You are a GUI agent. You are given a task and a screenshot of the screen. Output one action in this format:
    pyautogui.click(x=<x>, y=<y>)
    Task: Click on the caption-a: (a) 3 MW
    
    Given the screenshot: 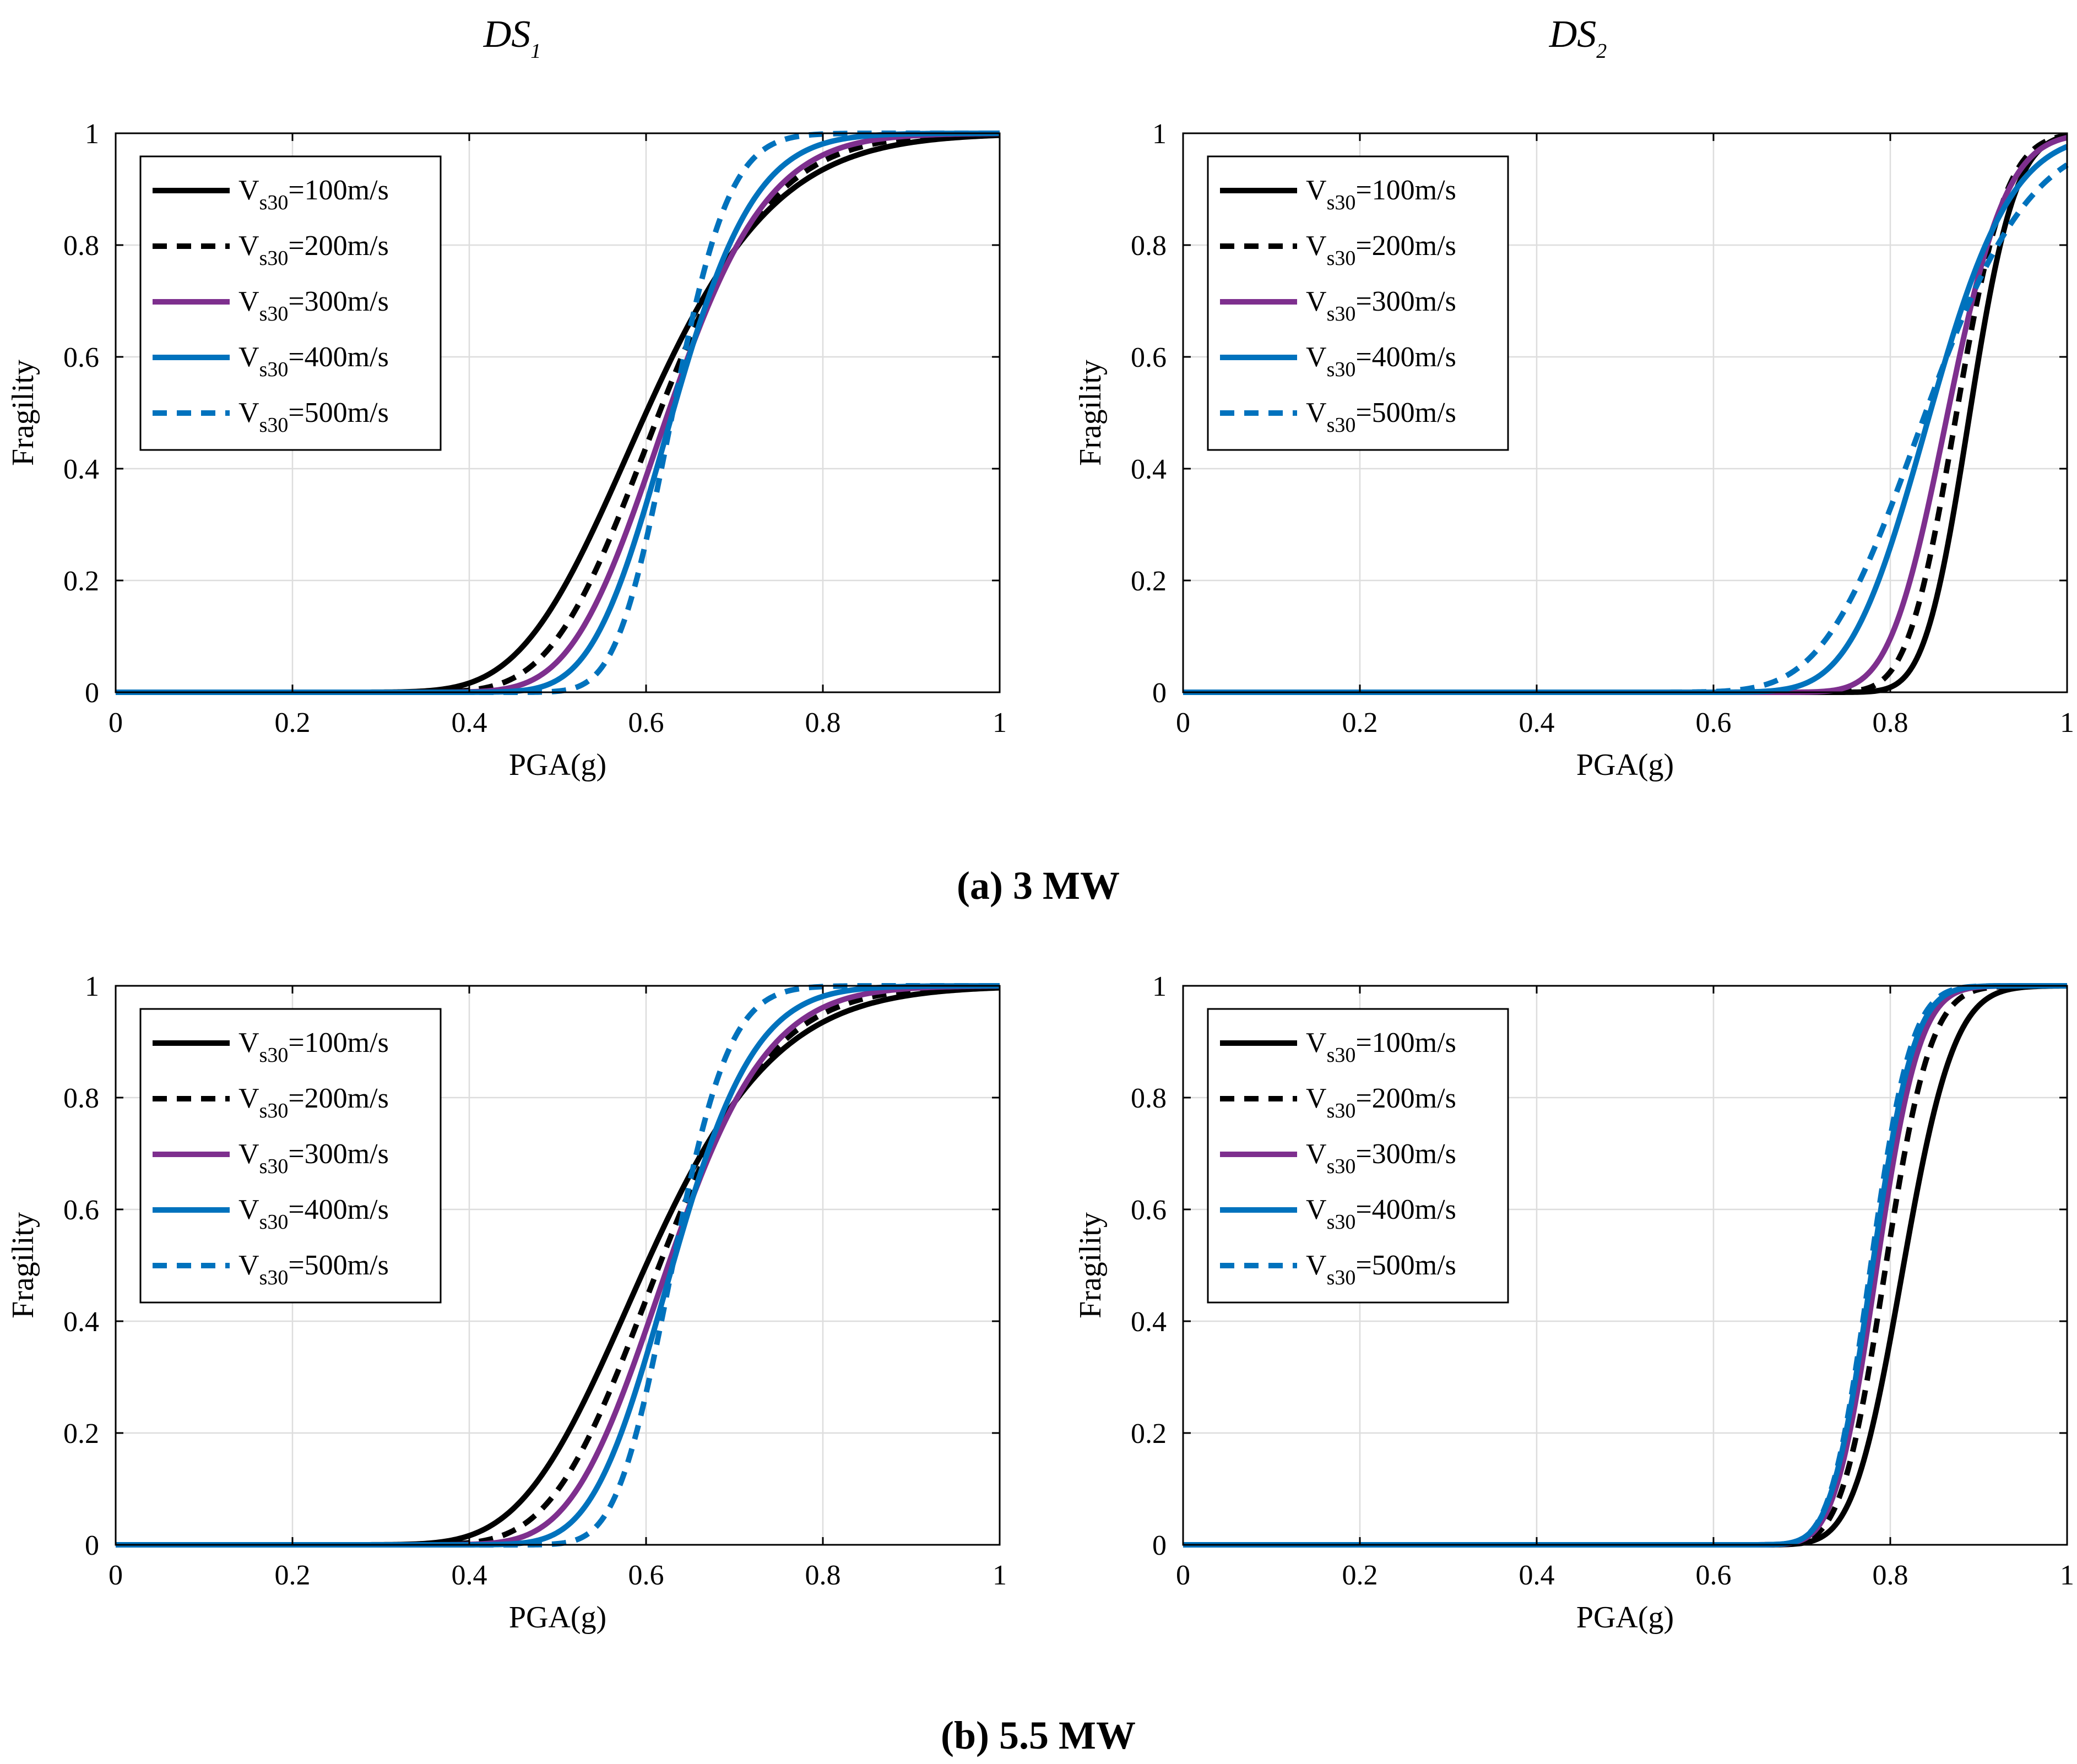 What is the action you would take?
    pyautogui.click(x=1038, y=886)
    